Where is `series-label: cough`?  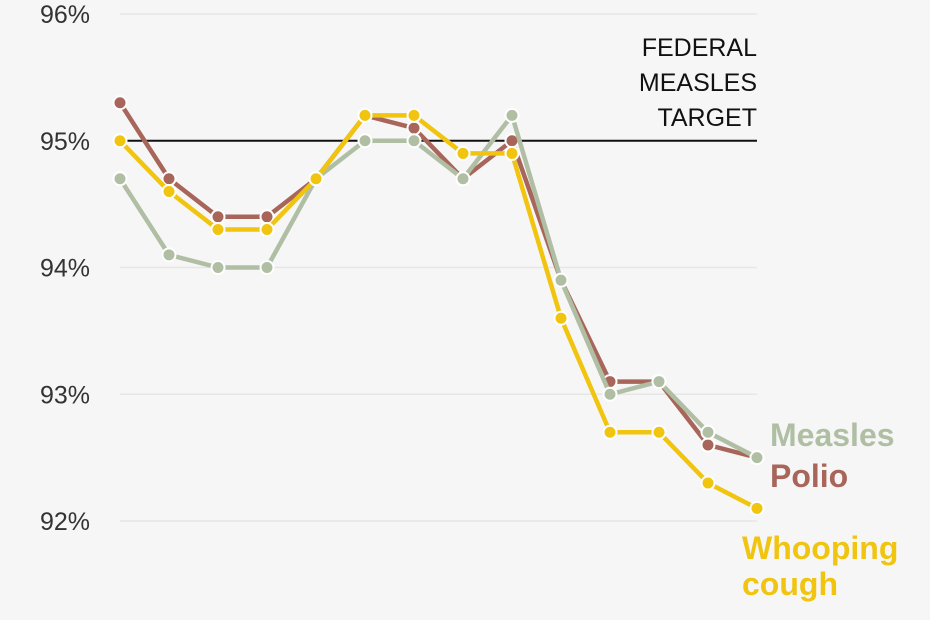 series-label: cough is located at coordinates (790, 584).